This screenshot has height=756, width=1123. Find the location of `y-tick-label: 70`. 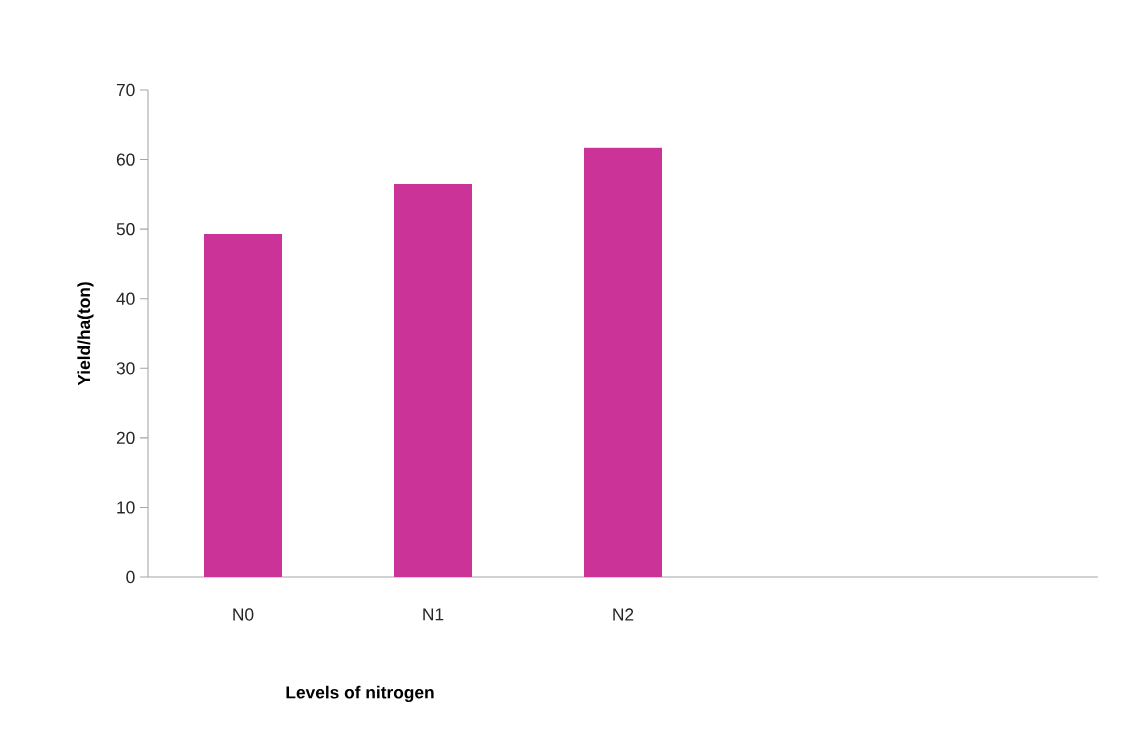

y-tick-label: 70 is located at coordinates (125, 90).